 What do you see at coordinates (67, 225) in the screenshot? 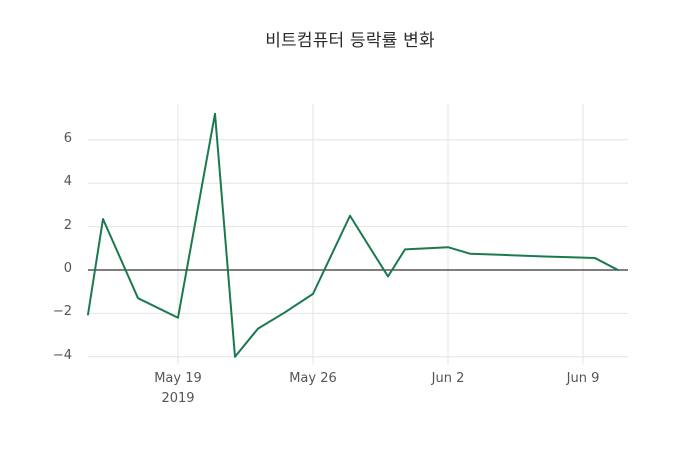
I see `y-axis-tick-label: 2` at bounding box center [67, 225].